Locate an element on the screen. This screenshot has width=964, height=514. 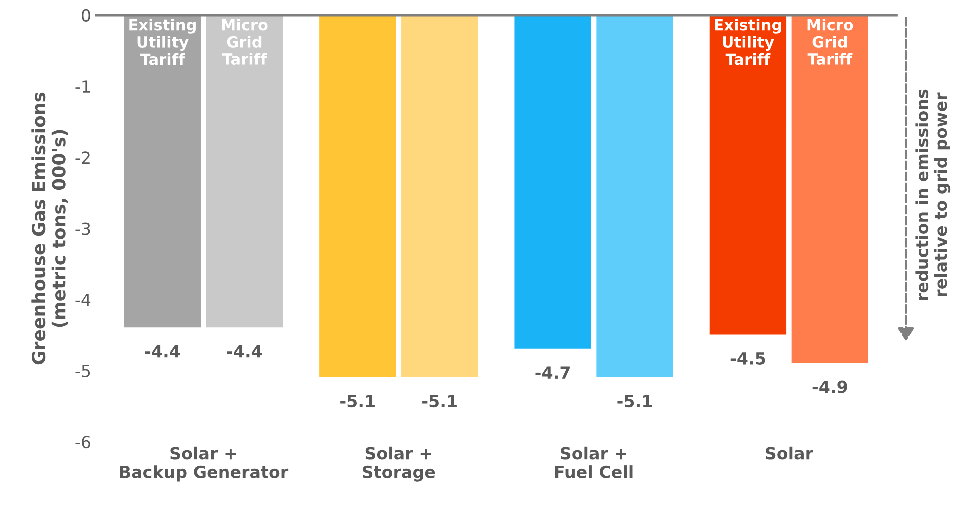
text: Existing Utility Tariff is located at coordinates (748, 42).